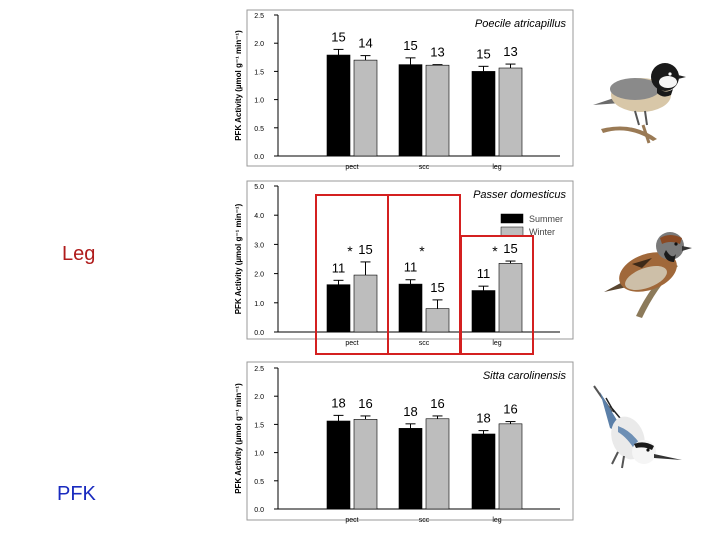 The height and width of the screenshot is (540, 720). What do you see at coordinates (637, 427) in the screenshot?
I see `nuthatch-illustration` at bounding box center [637, 427].